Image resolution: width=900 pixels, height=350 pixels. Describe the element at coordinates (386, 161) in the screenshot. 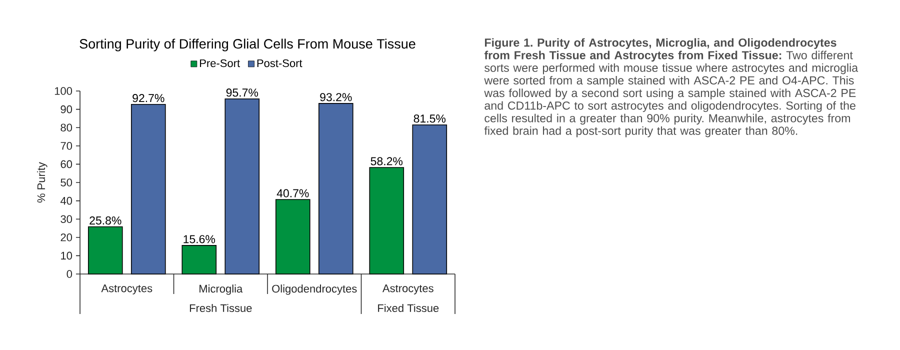

I see `data-label: 58.2%` at that location.